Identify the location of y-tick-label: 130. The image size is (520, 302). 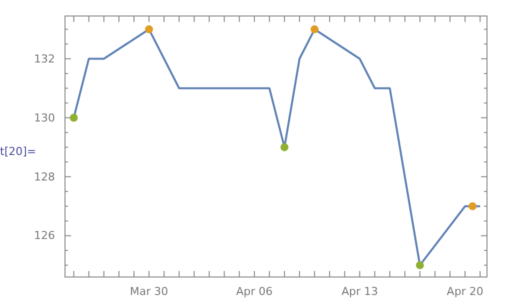
(44, 117).